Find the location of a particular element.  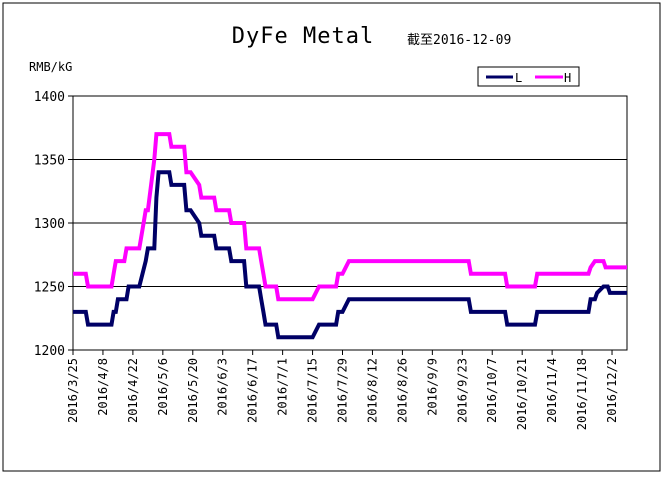

x-tick-label: 2016/3/25 is located at coordinates (73, 390).